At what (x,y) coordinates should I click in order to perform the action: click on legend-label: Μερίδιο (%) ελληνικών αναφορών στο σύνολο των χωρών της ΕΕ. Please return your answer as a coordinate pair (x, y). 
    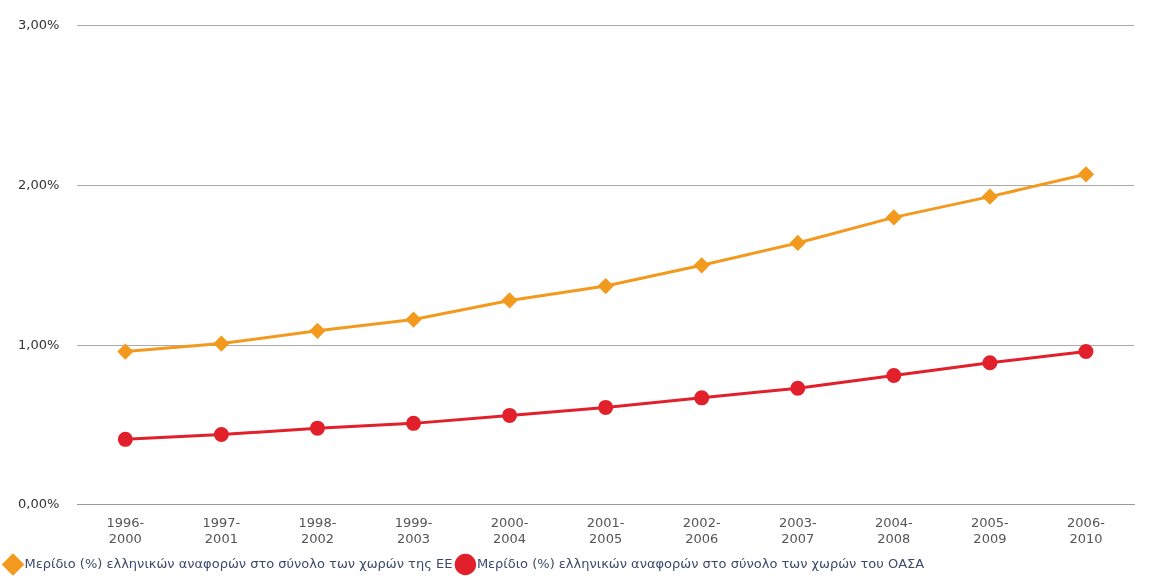
    Looking at the image, I should click on (238, 563).